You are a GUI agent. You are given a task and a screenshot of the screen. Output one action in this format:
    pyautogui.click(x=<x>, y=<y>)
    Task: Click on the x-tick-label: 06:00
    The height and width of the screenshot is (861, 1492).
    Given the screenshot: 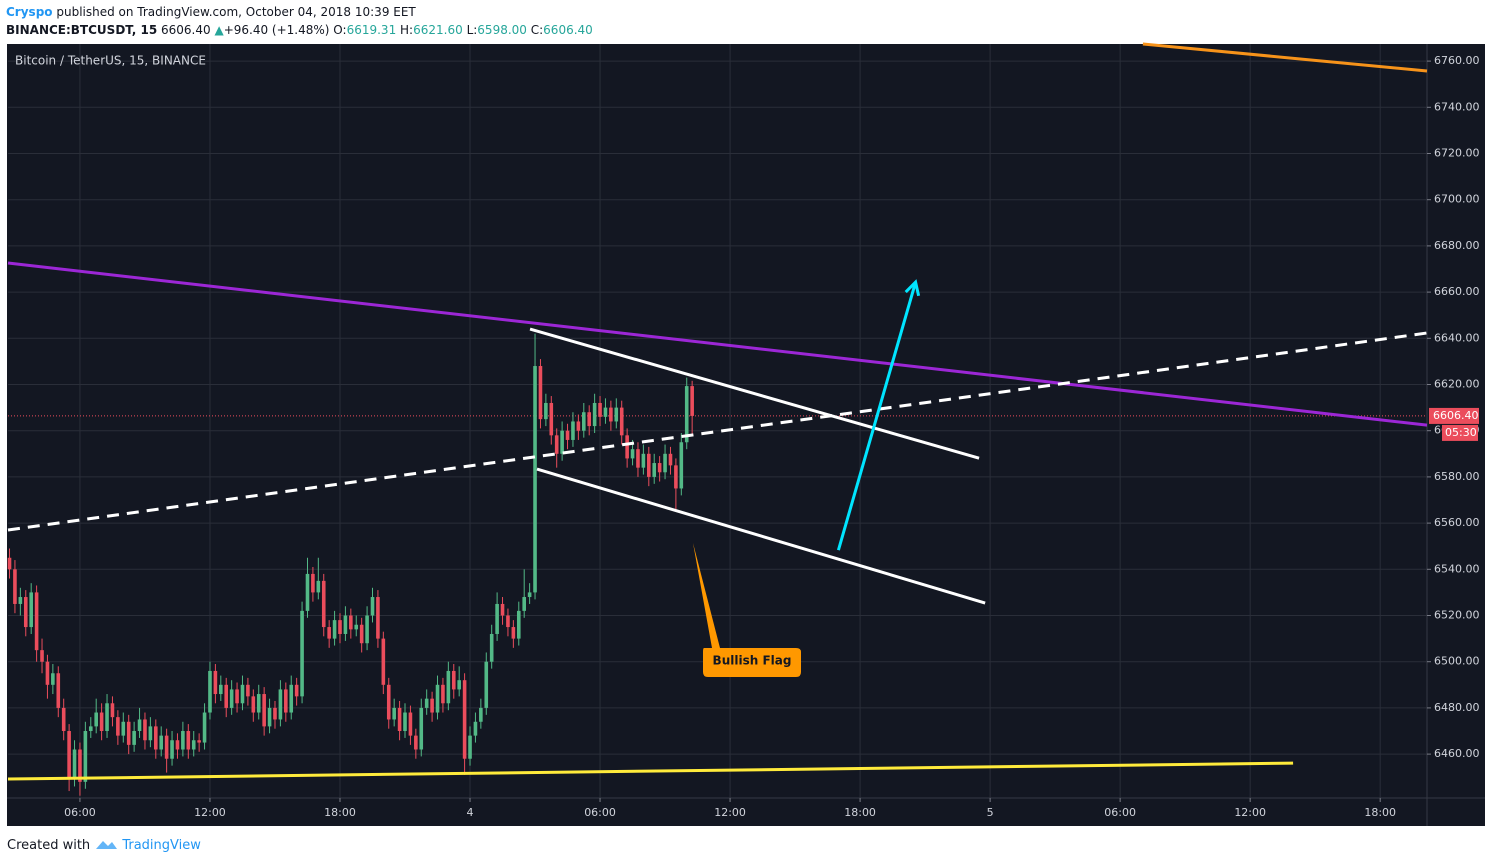 What is the action you would take?
    pyautogui.click(x=1120, y=812)
    